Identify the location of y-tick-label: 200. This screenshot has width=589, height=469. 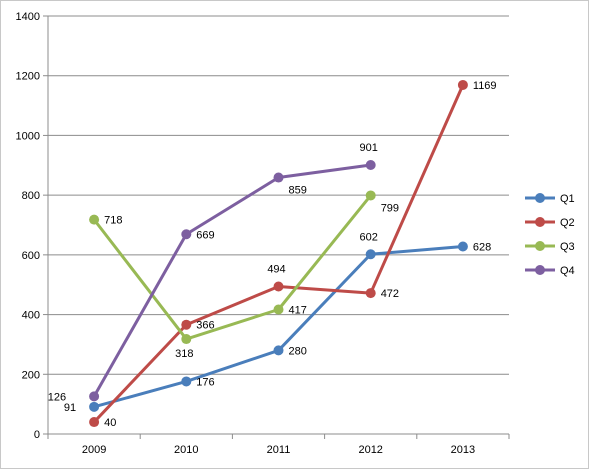
(31, 375).